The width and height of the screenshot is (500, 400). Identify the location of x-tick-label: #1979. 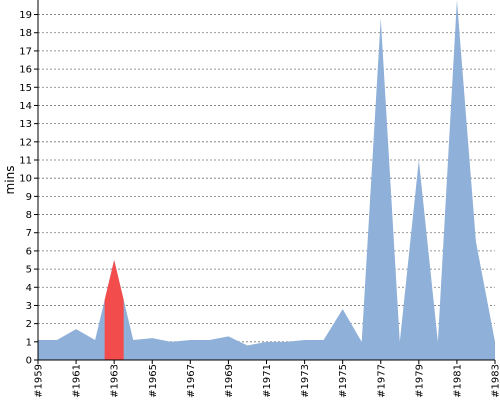
(419, 381).